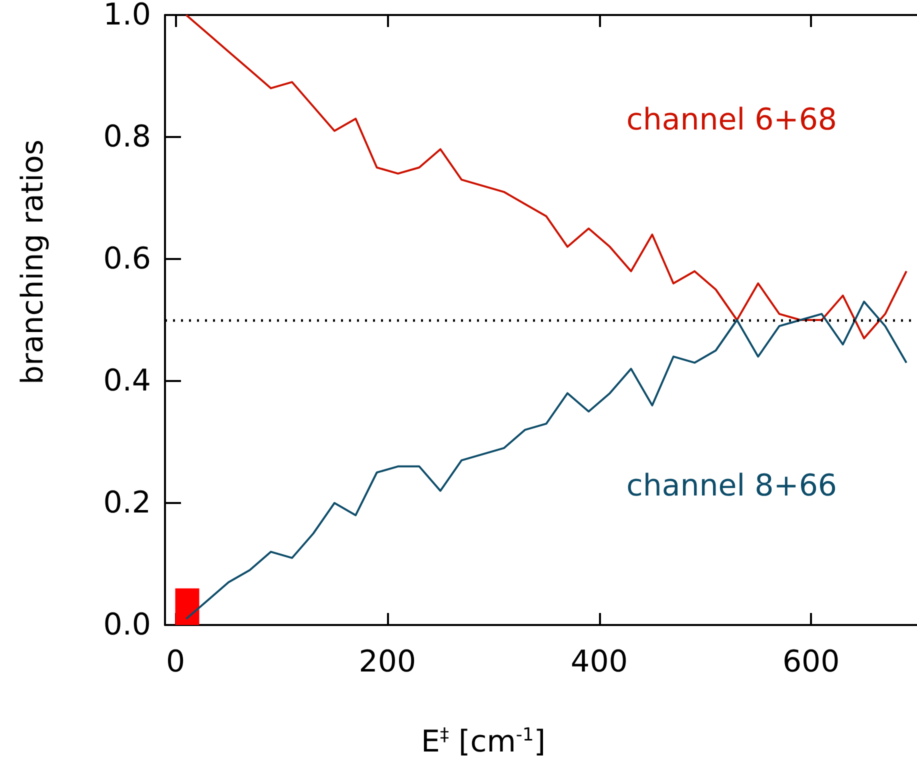  I want to click on x-tick-label: 400, so click(599, 662).